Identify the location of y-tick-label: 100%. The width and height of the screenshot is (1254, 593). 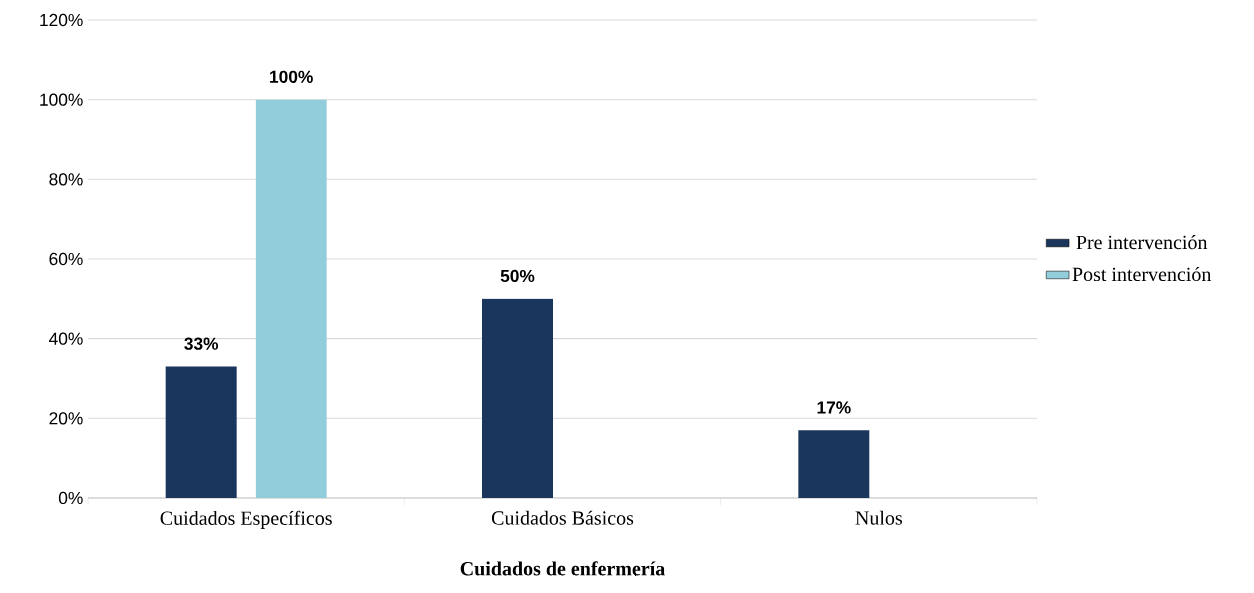
(61, 99).